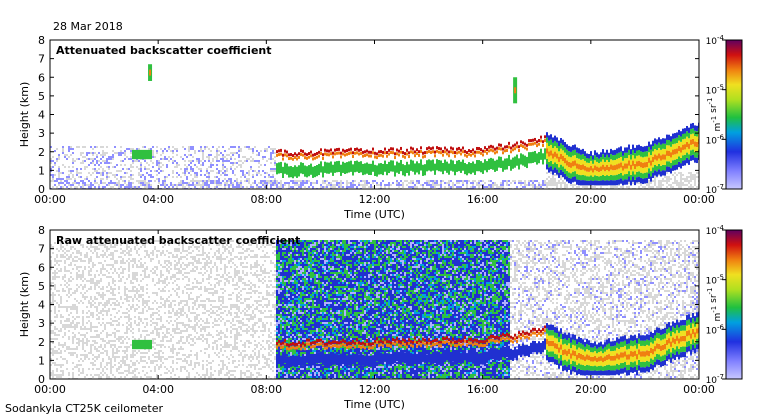 Image resolution: width=780 pixels, height=420 pixels. What do you see at coordinates (164, 50) in the screenshot?
I see `panel-title: Attenuated backscatter coefficient` at bounding box center [164, 50].